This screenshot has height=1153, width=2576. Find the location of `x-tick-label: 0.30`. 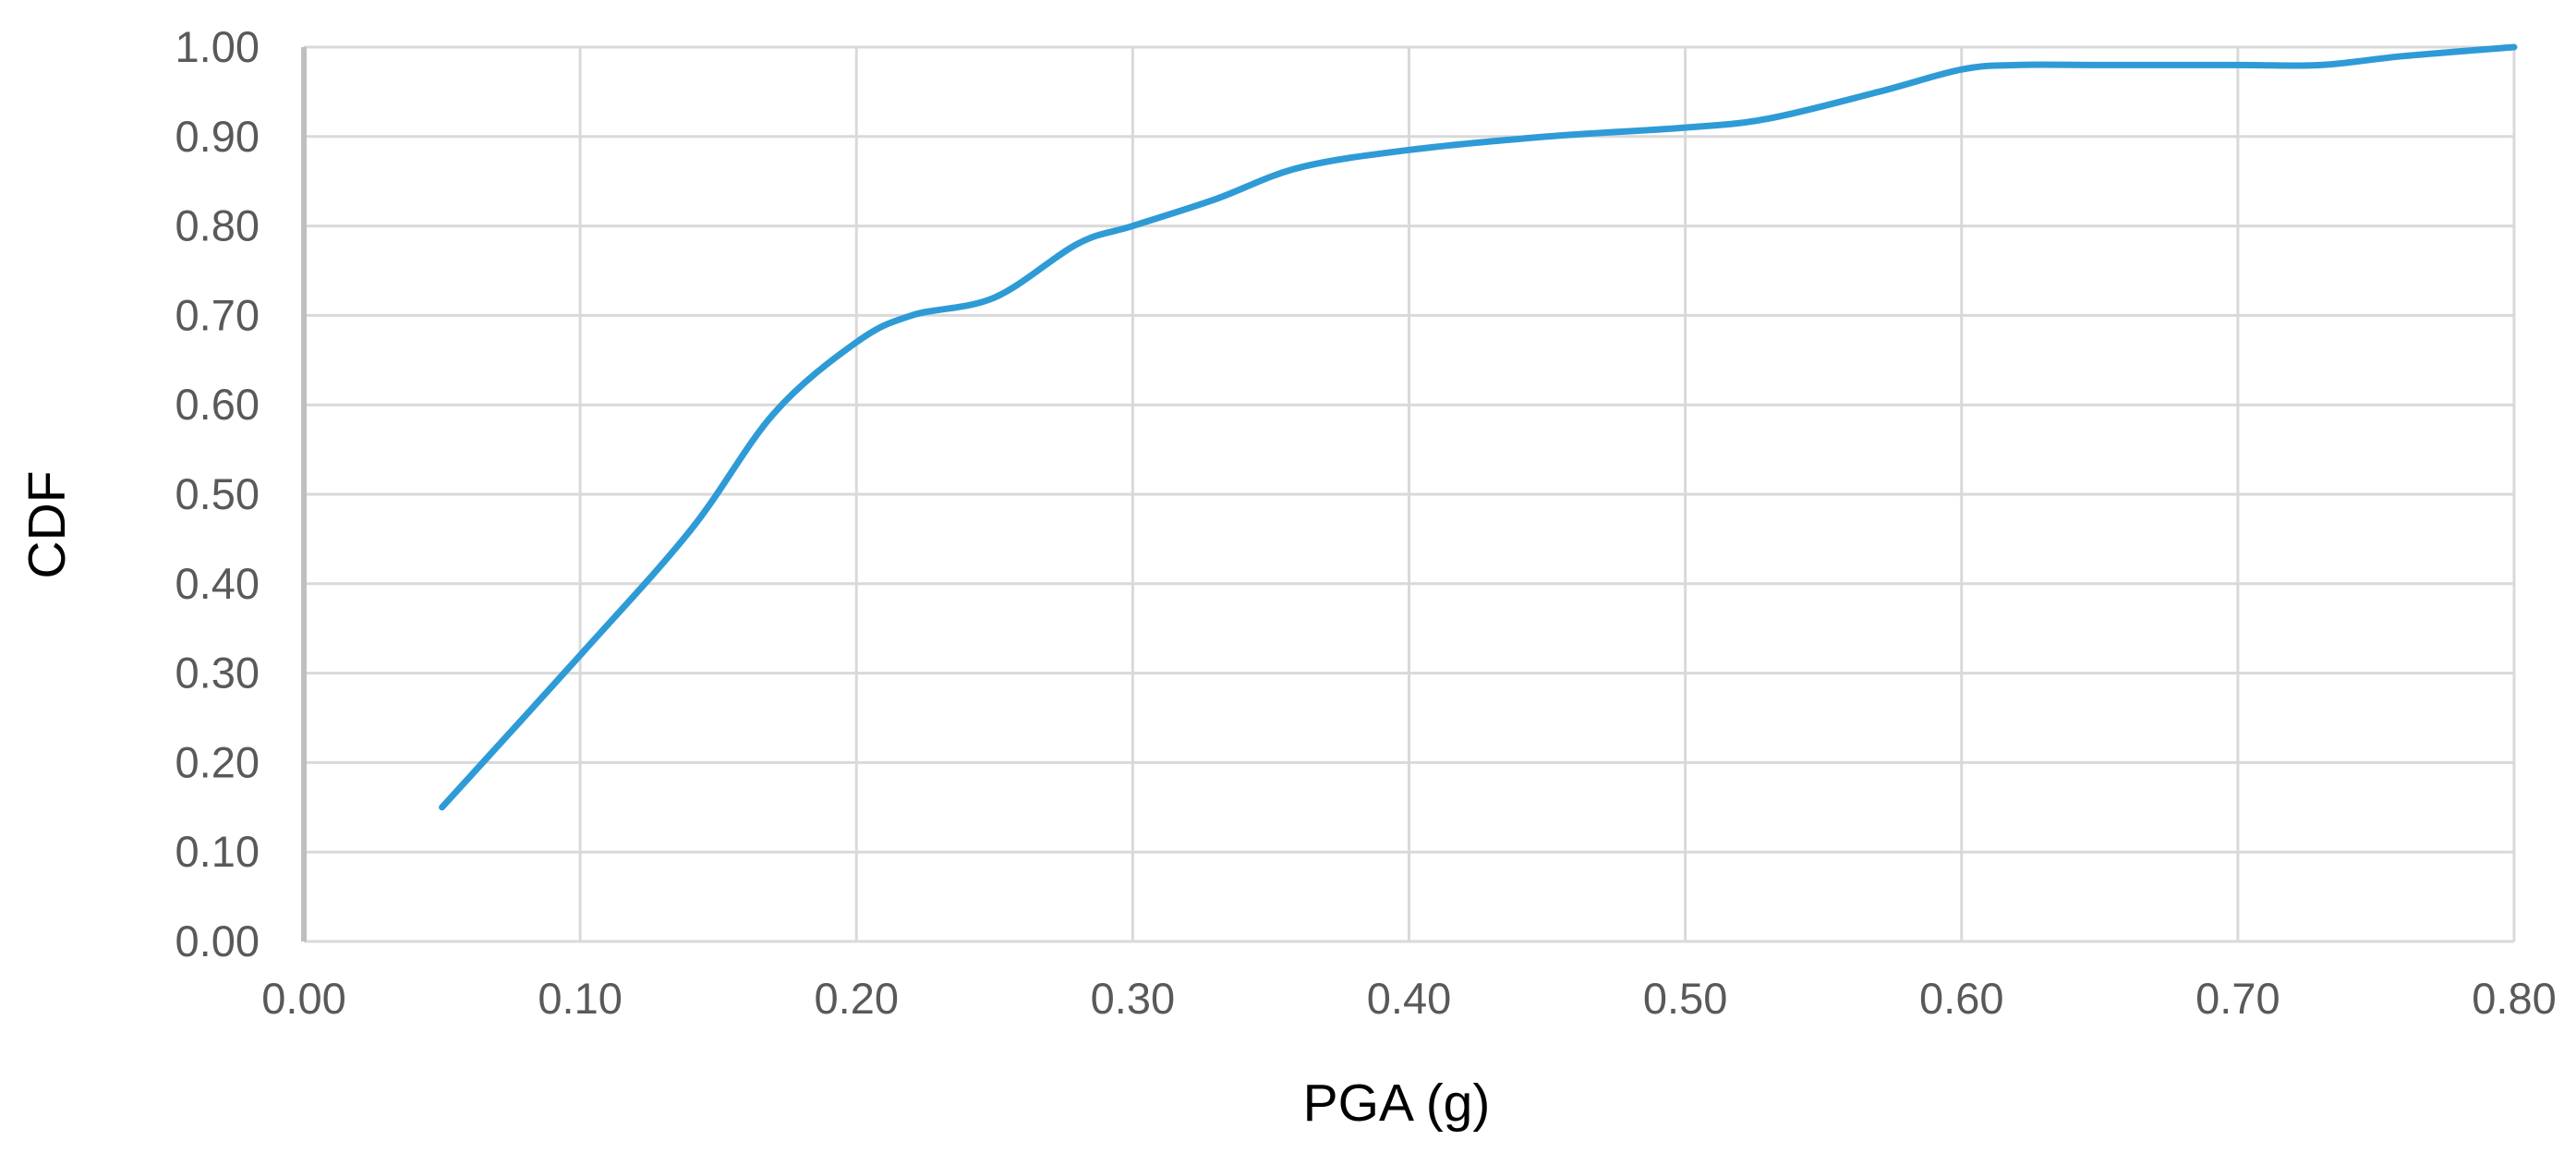

x-tick-label: 0.30 is located at coordinates (1133, 998).